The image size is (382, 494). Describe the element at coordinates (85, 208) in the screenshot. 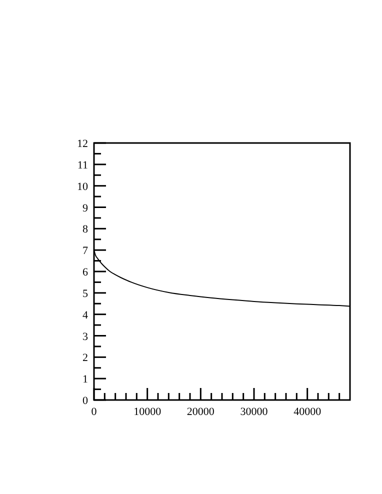

I see `y-tick-label: 9` at that location.